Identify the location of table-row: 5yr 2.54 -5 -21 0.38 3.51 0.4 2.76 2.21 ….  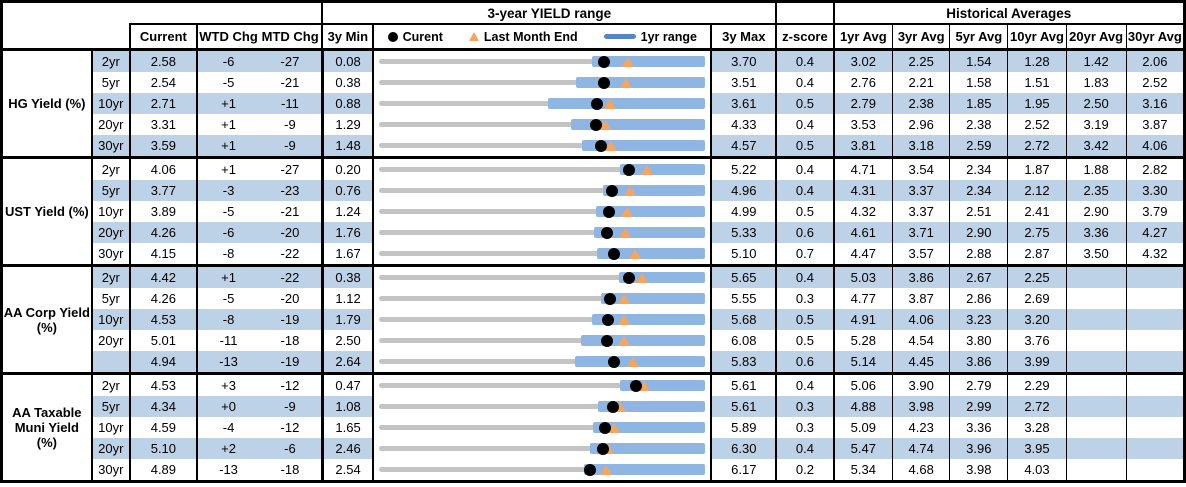
(593, 82).